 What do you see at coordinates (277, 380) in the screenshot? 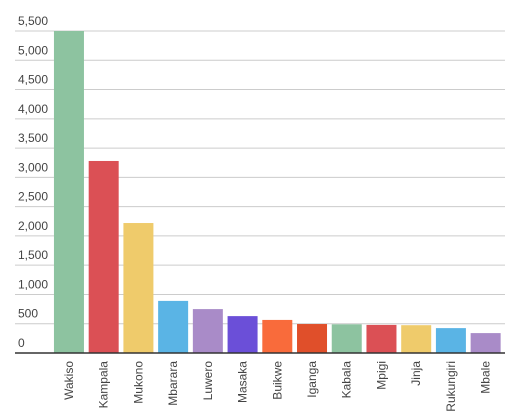
I see `x-tick-label: Buikwe` at bounding box center [277, 380].